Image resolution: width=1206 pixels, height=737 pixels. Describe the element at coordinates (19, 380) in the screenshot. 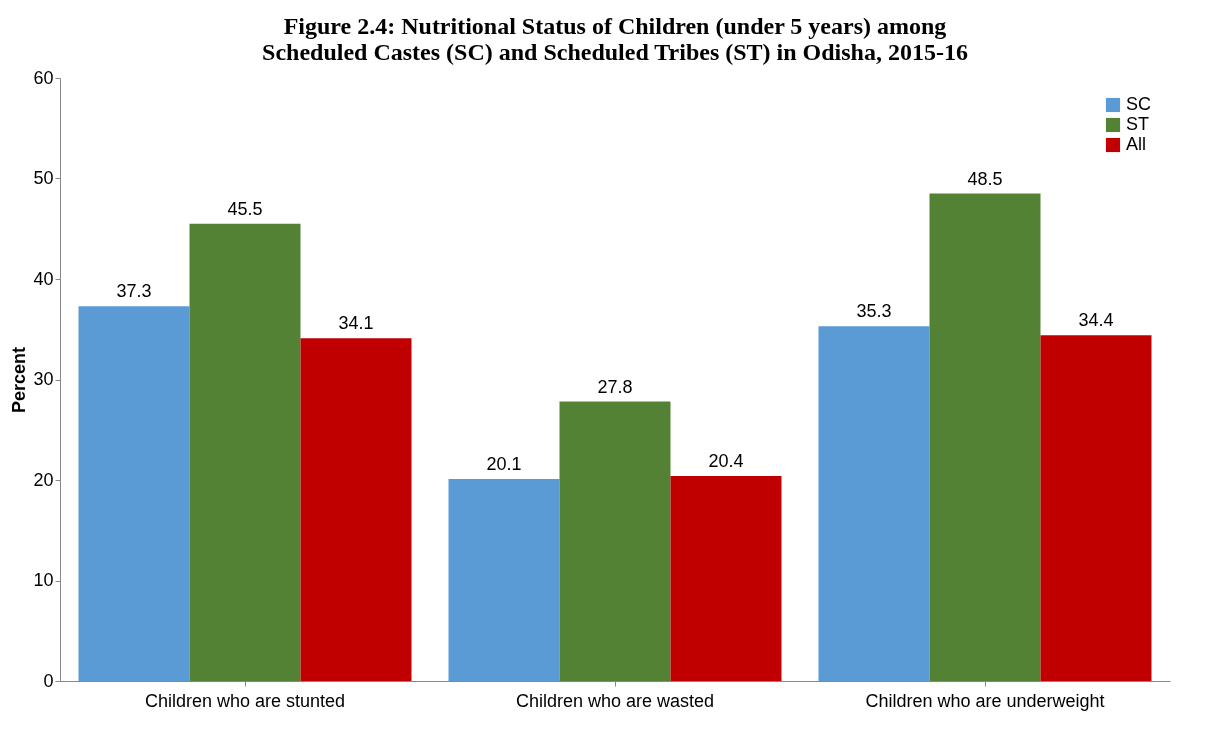

I see `y-axis-title: Percent` at that location.